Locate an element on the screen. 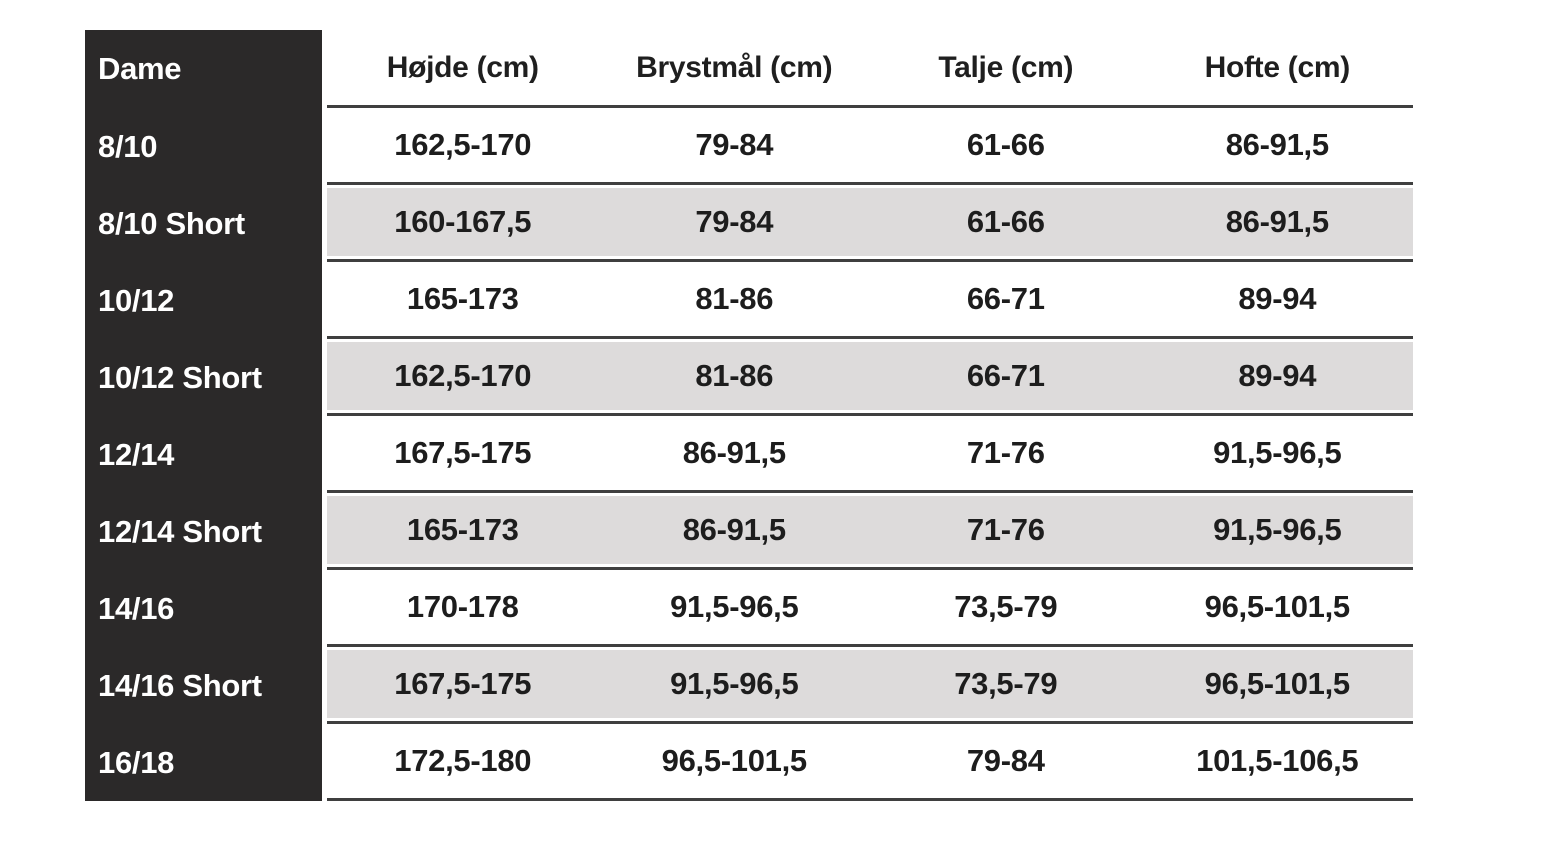 This screenshot has width=1542, height=848. table-row: 8/10 Short 160-167,5 79-84 61-66 86-91,5 is located at coordinates (749, 223).